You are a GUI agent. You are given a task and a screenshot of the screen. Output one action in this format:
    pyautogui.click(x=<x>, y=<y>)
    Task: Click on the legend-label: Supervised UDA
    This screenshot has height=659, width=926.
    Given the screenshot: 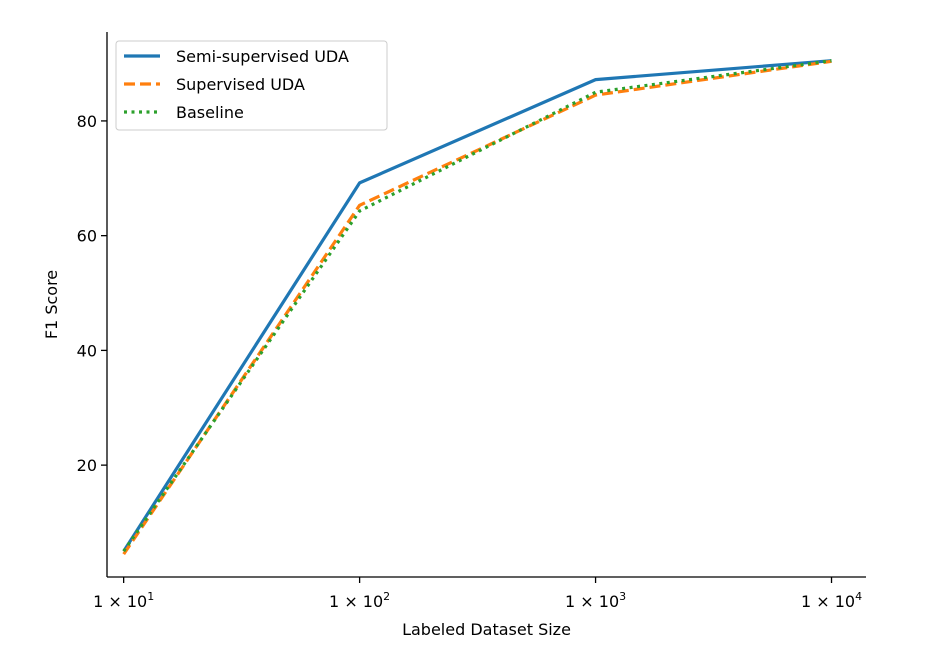 What is the action you would take?
    pyautogui.click(x=240, y=84)
    